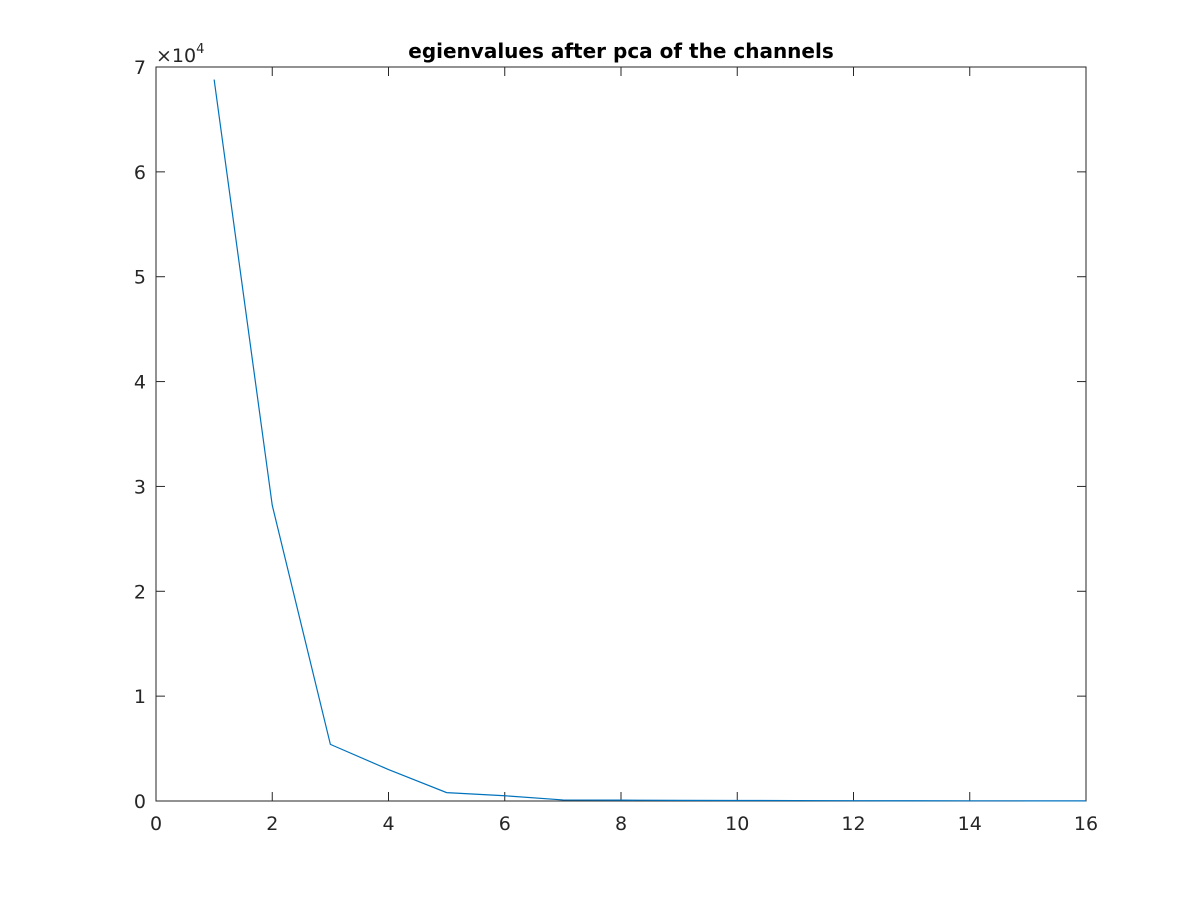 Image resolution: width=1200 pixels, height=900 pixels. I want to click on x-tick-label: 16, so click(1086, 824).